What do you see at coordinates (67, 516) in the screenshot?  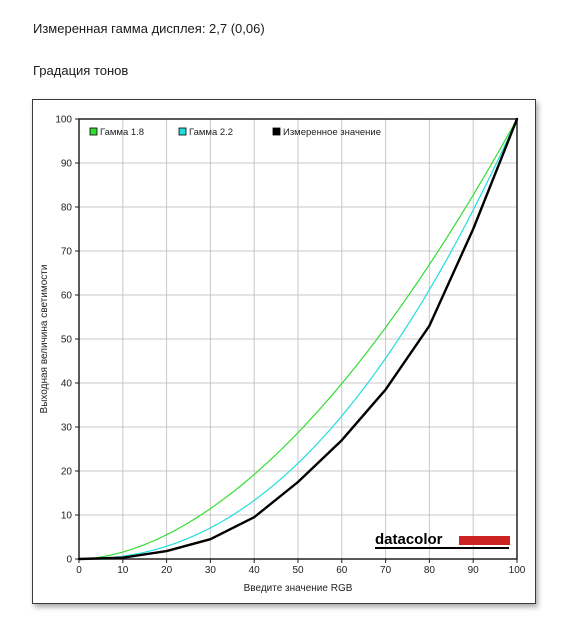 I see `y-tick-label: 10` at bounding box center [67, 516].